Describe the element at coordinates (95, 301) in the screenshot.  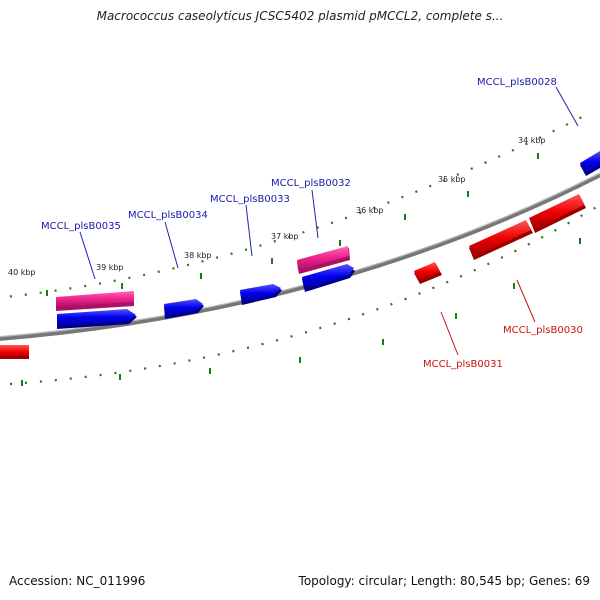
I see `pink-feature-39kbp` at that location.